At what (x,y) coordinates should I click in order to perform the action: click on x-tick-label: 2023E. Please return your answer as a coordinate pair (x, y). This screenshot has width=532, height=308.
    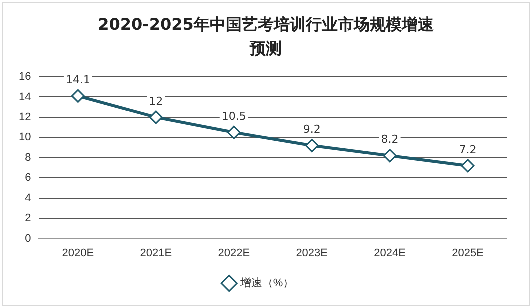
    Looking at the image, I should click on (312, 253).